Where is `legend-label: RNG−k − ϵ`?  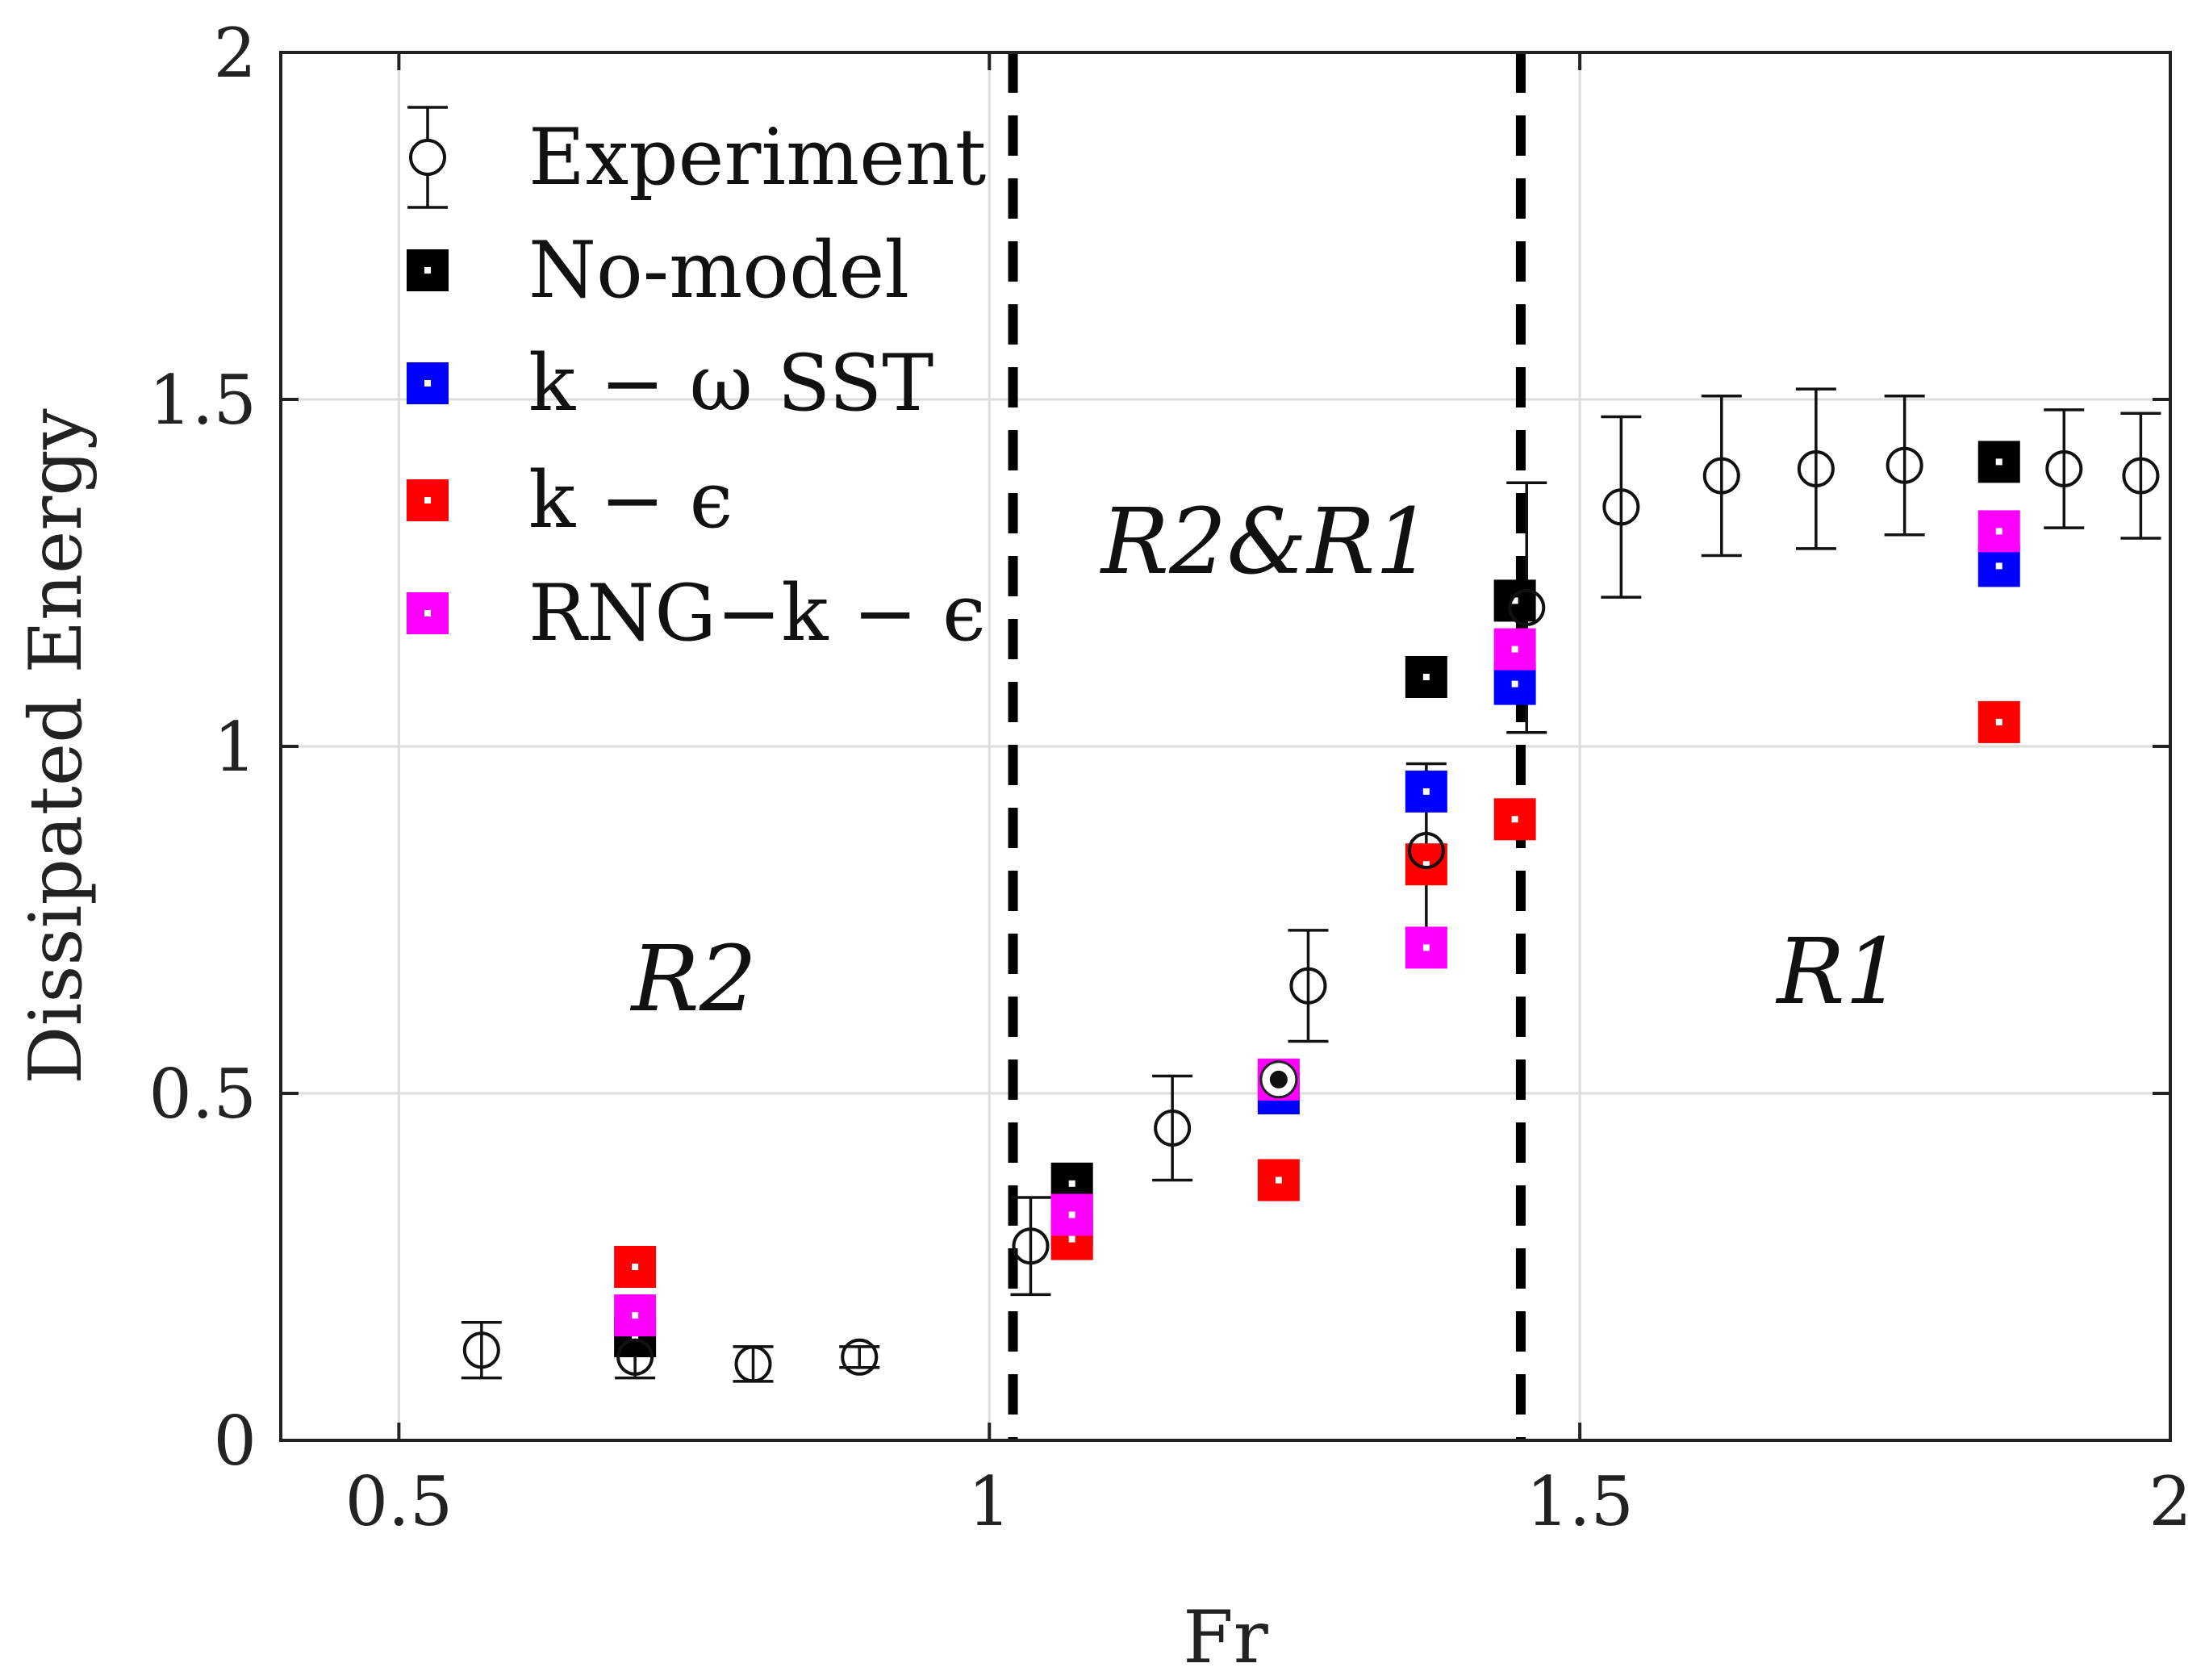
legend-label: RNG−k − ϵ is located at coordinates (757, 613).